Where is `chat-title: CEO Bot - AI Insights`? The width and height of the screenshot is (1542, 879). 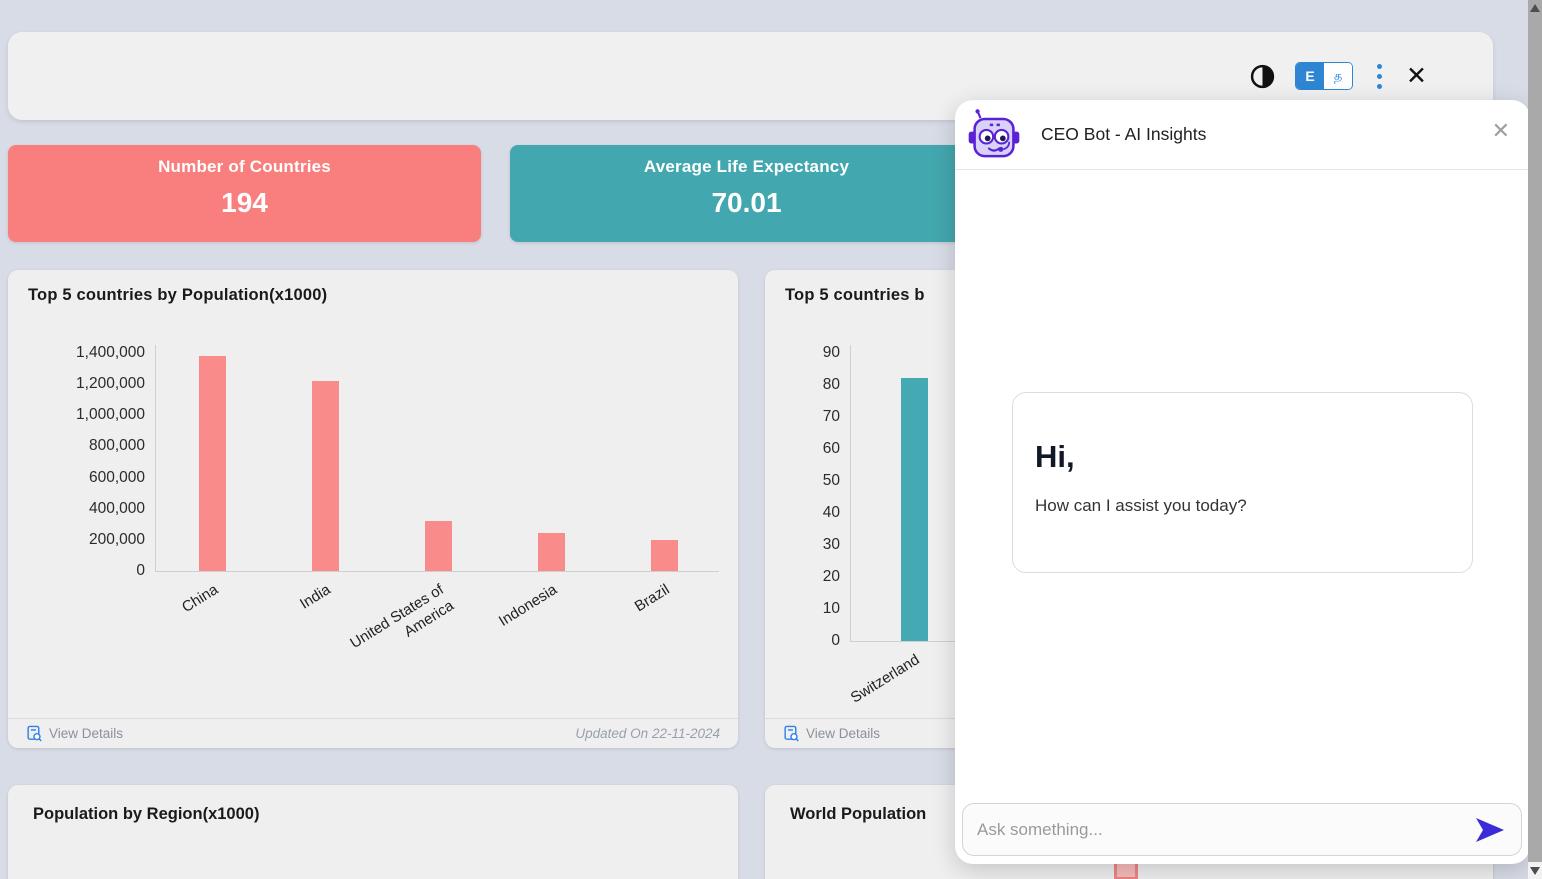
chat-title: CEO Bot - AI Insights is located at coordinates (1124, 134).